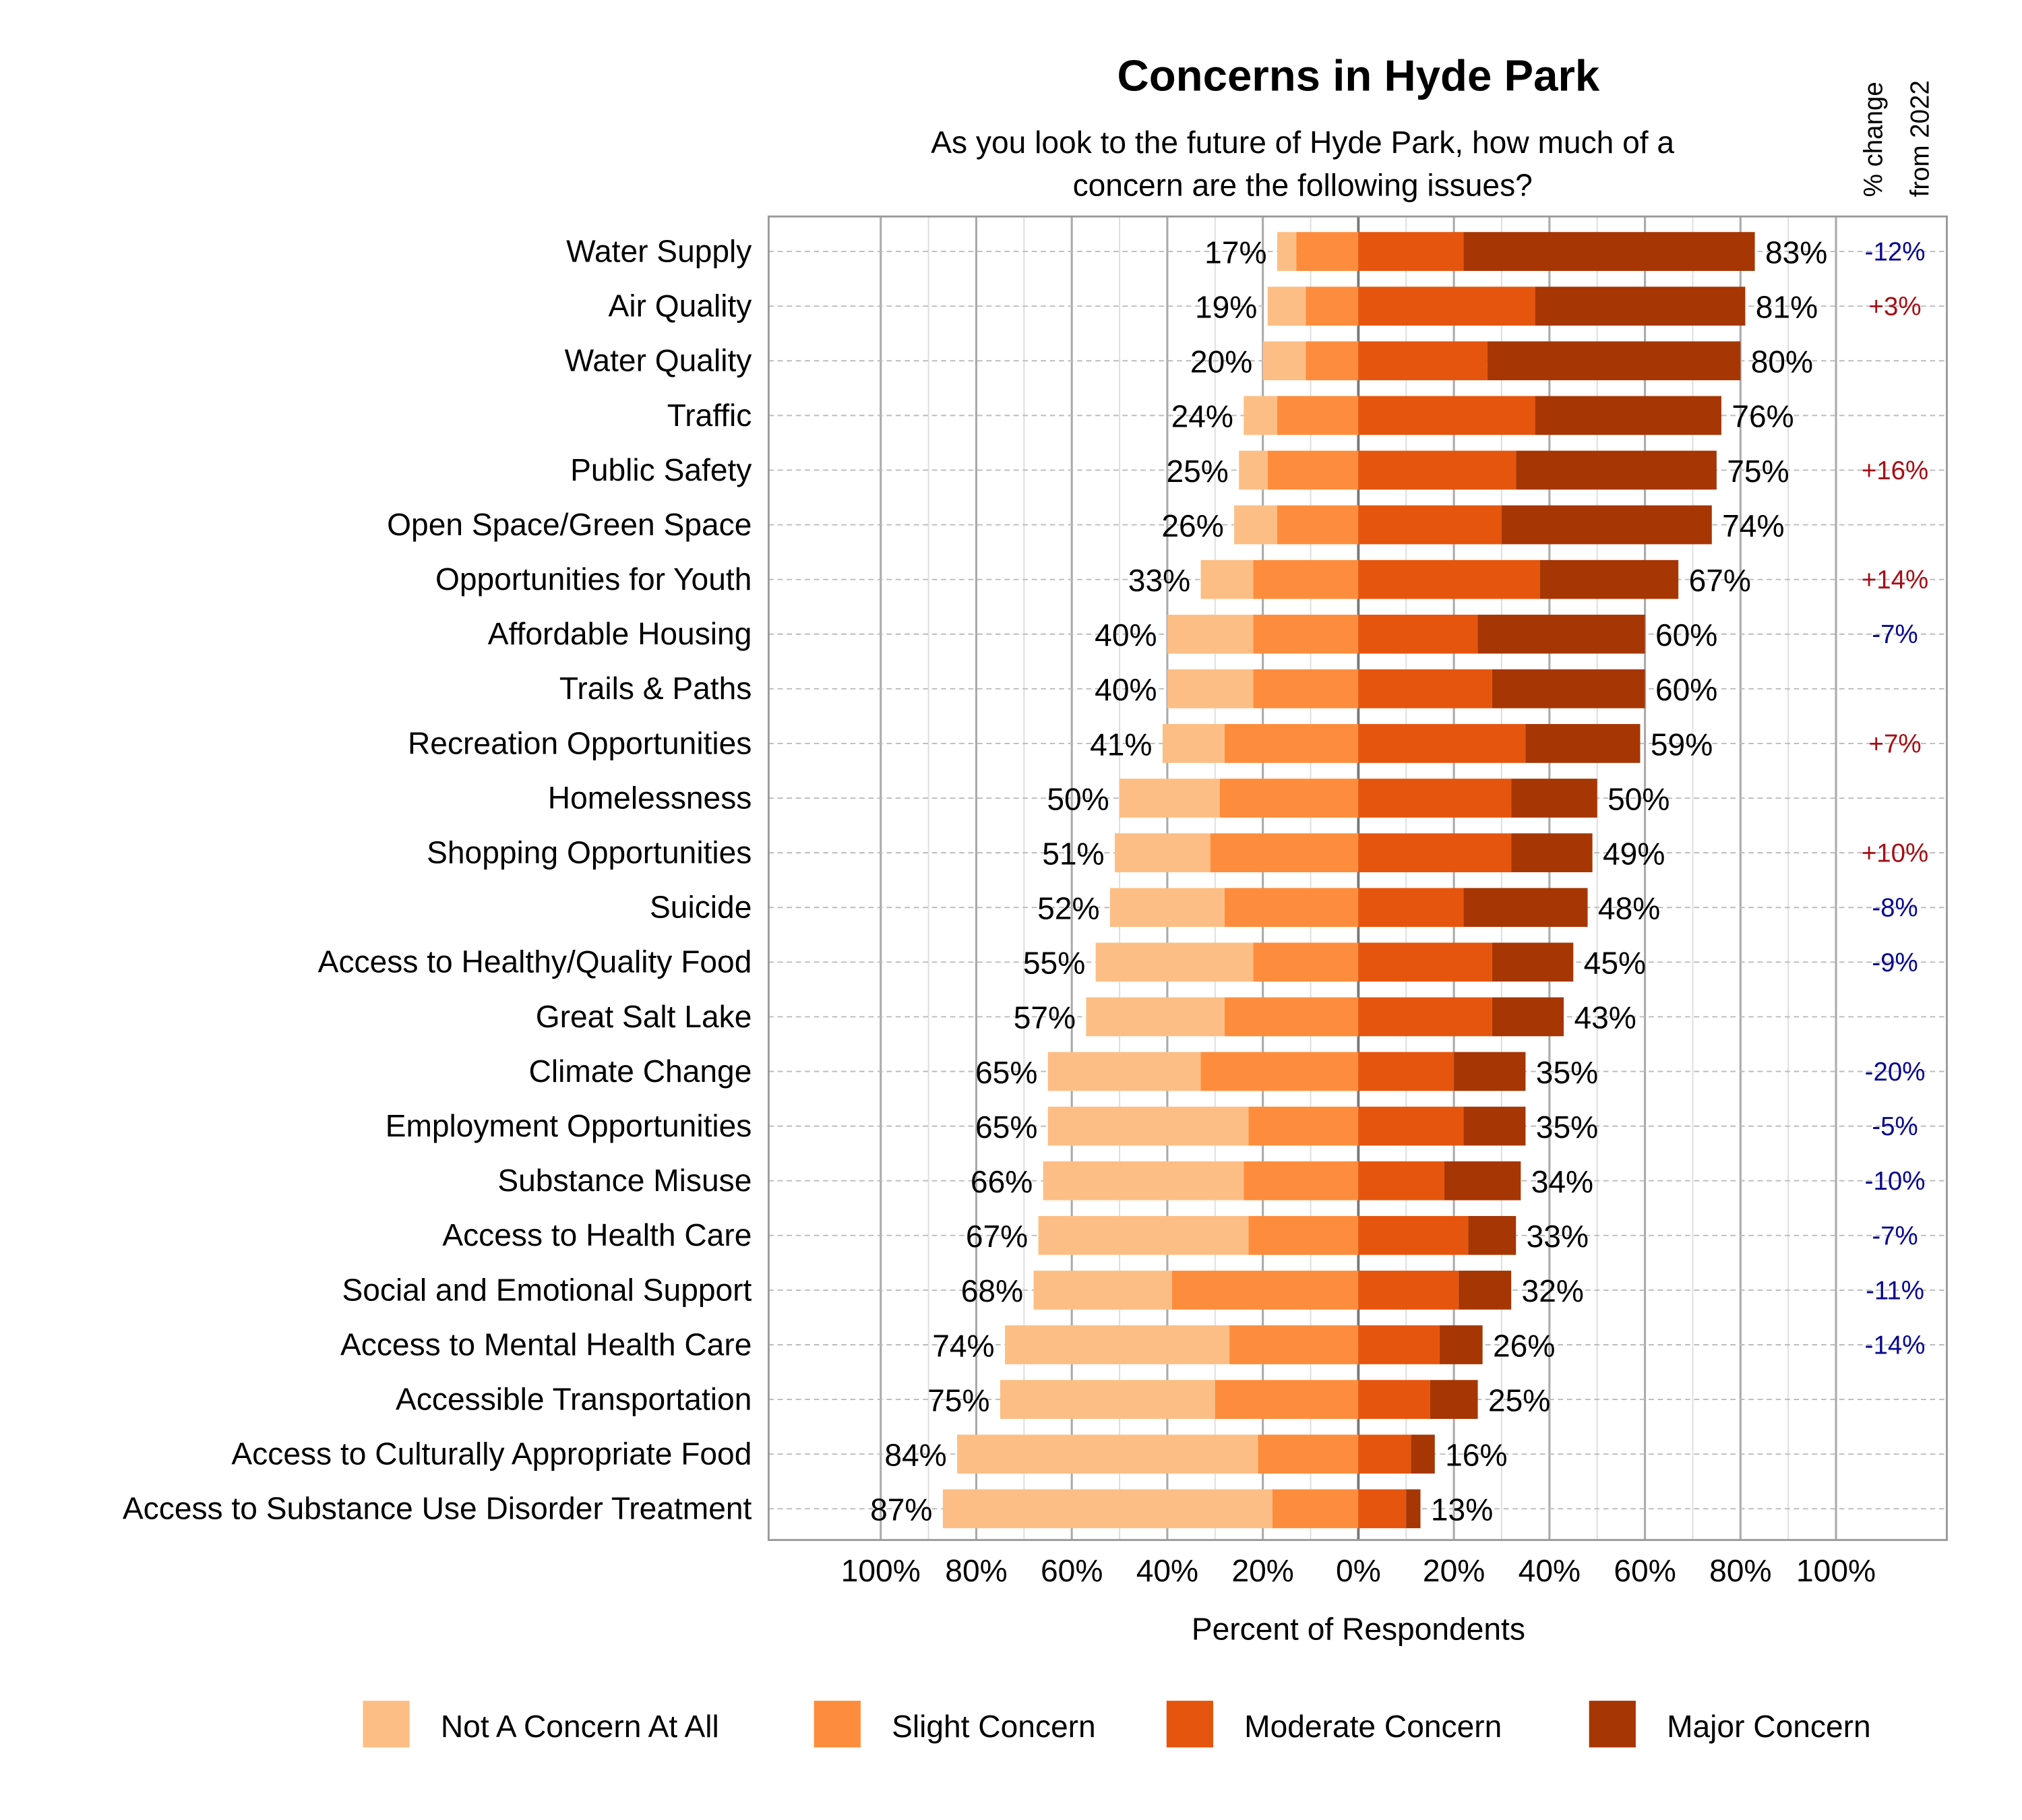 Image resolution: width=2022 pixels, height=1820 pixels. I want to click on category-row: Recreation Opportunities 41% 59% +7%, so click(1165, 743).